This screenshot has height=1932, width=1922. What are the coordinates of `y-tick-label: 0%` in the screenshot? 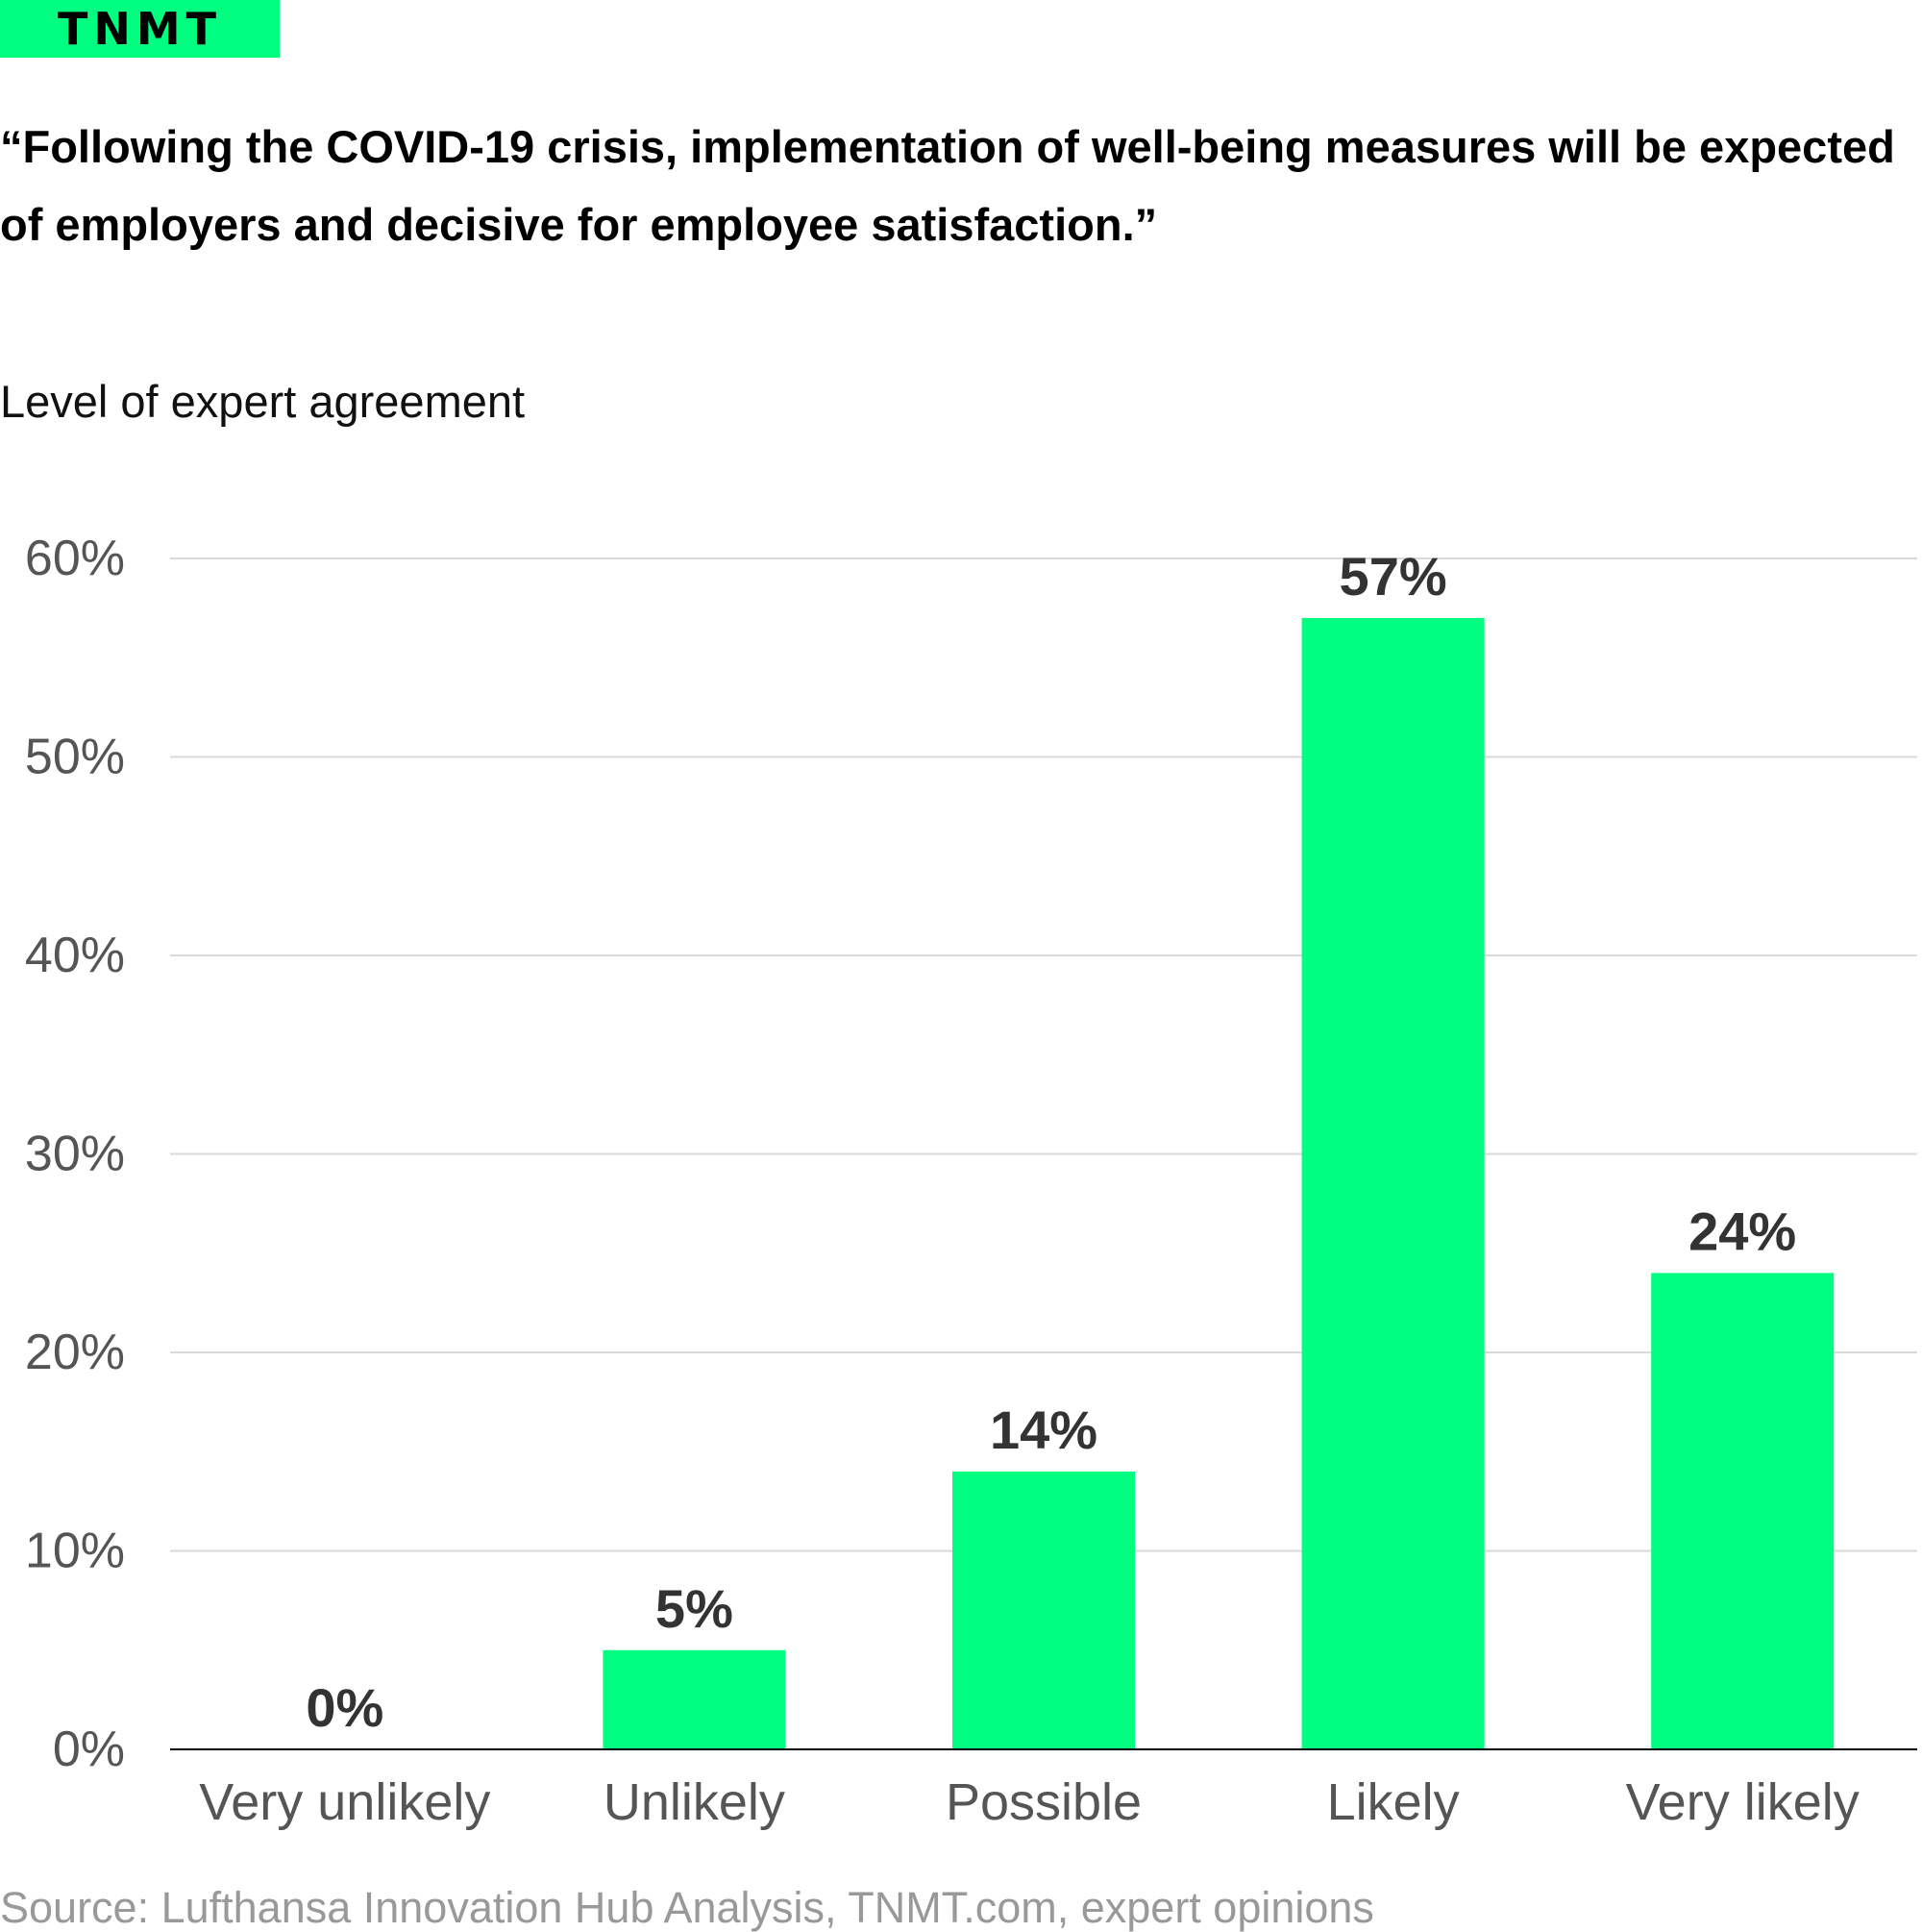 It's located at (89, 1749).